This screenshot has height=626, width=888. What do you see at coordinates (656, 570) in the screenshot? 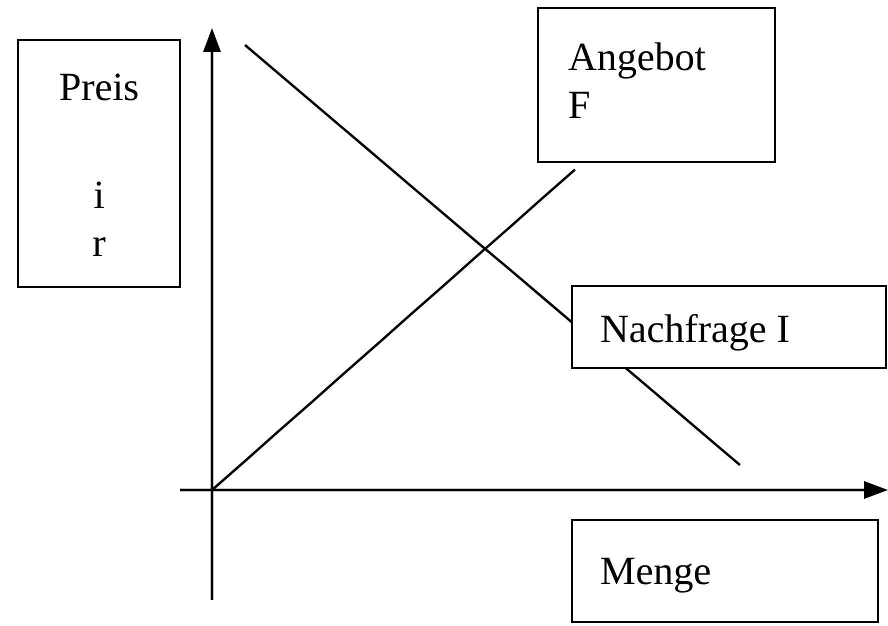
I see `x-axis-title: Menge` at bounding box center [656, 570].